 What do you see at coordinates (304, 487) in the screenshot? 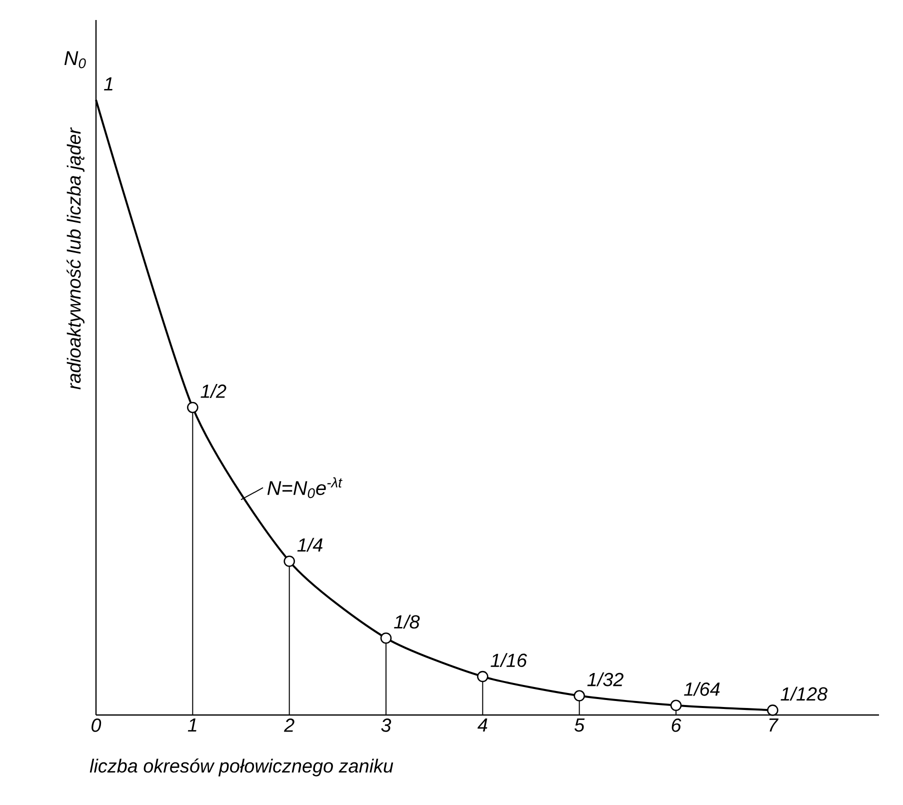
I see `annotation: N=N$_{0}$e$^{-λt}$` at bounding box center [304, 487].